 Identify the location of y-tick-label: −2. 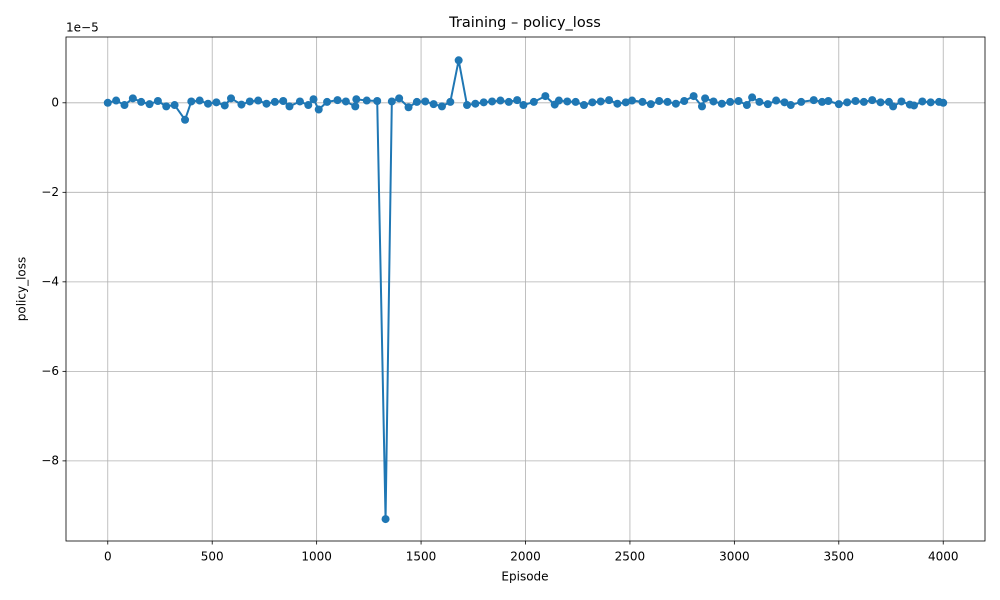
(50, 192).